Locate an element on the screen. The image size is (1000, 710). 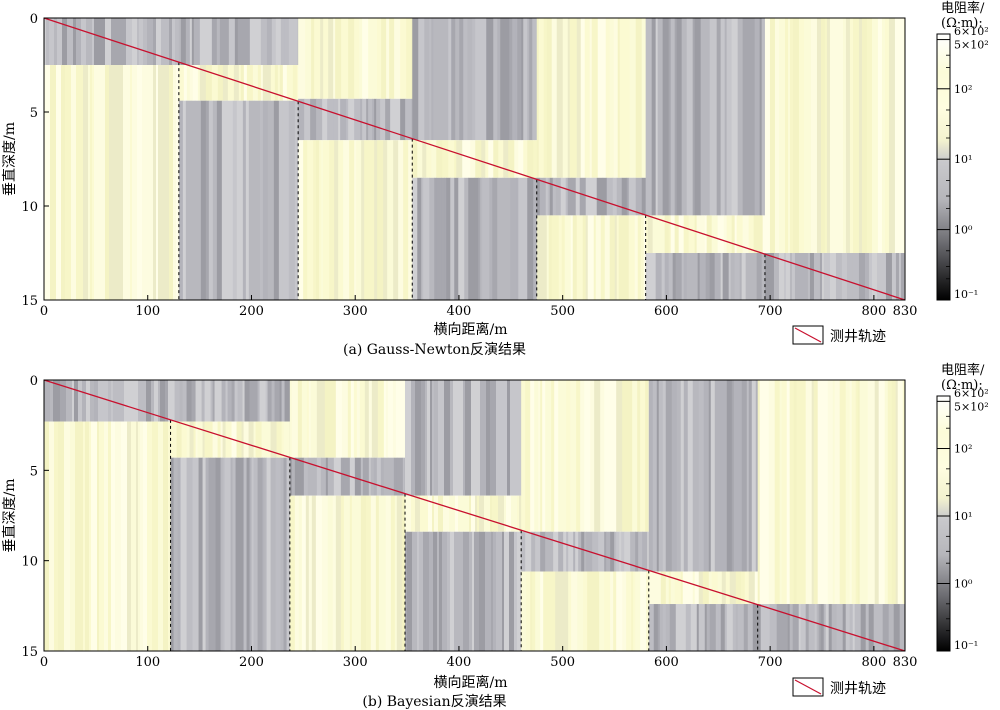
y-tick-label: 0 is located at coordinates (34, 19).